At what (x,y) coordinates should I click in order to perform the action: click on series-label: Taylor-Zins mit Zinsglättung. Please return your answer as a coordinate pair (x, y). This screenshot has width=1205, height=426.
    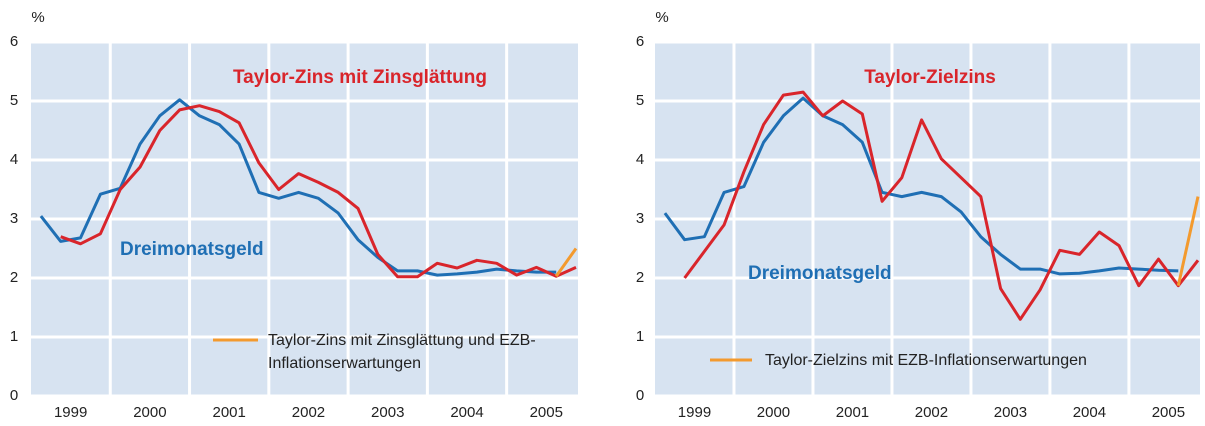
    Looking at the image, I should click on (360, 77).